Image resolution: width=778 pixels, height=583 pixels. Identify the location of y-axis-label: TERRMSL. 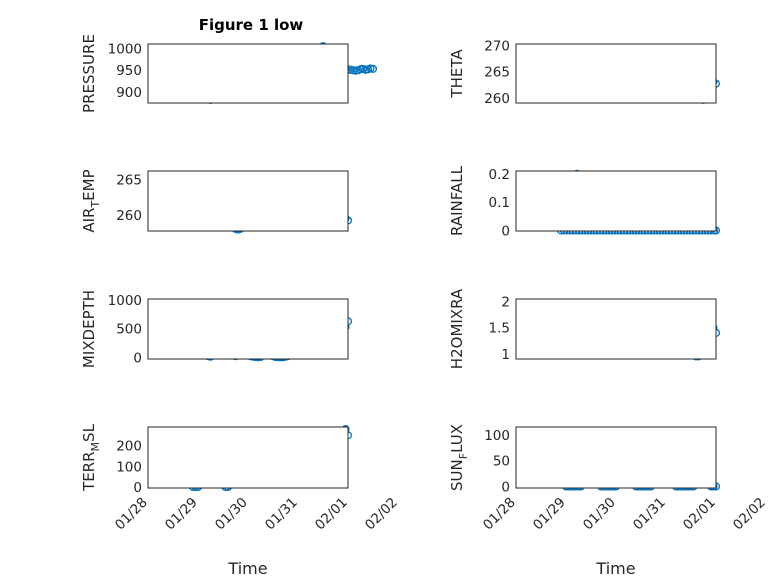
(91, 457).